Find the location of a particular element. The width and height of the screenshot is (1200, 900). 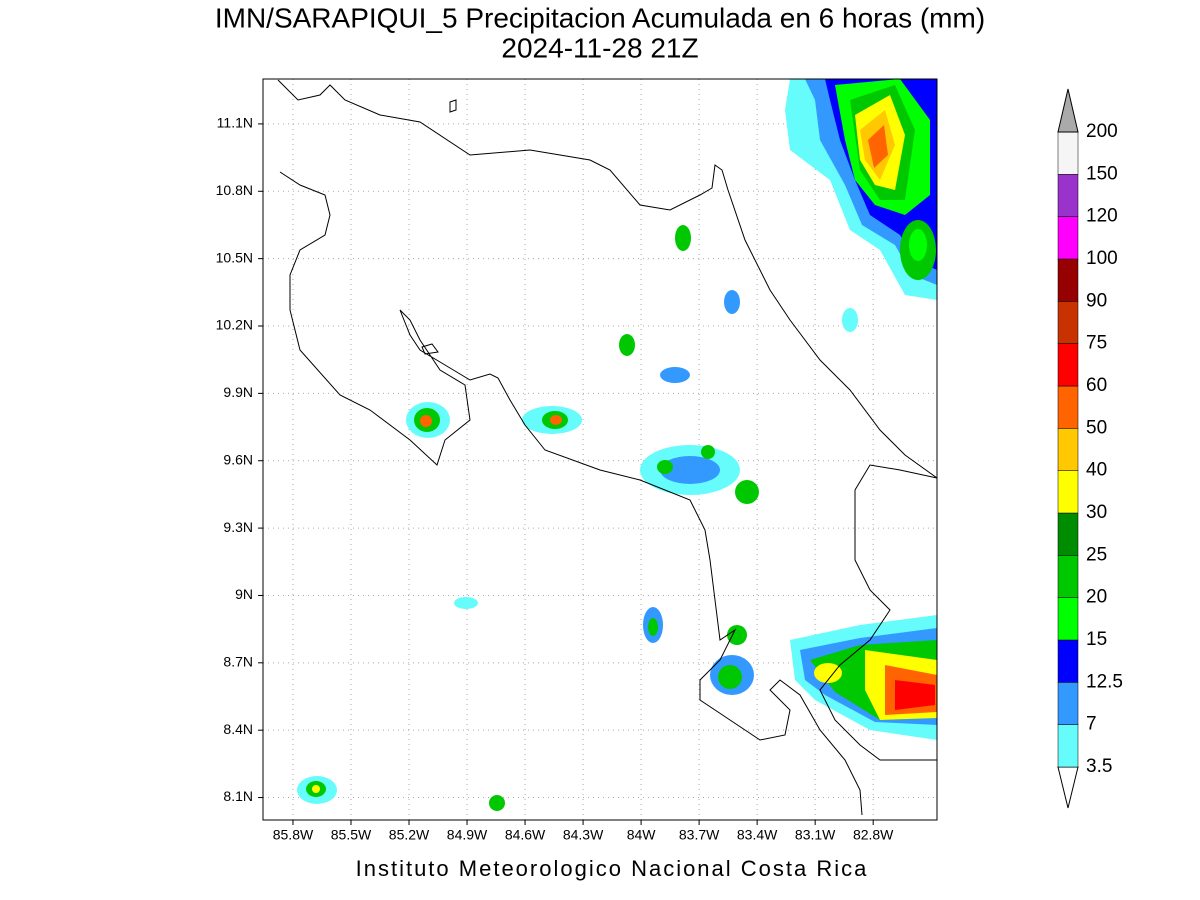

lat-tick-label: 8.1N is located at coordinates (238, 796).